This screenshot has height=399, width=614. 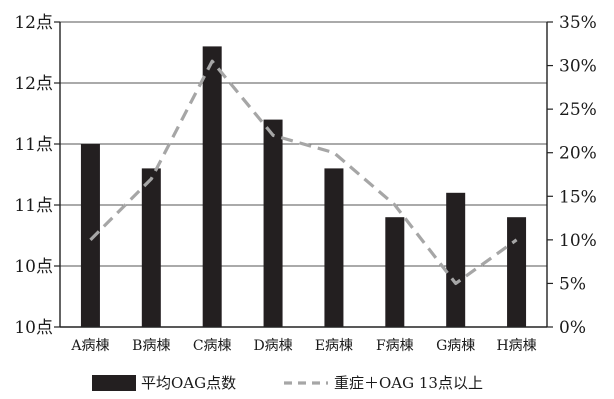 I want to click on right-tick-label: 0%, so click(x=572, y=328).